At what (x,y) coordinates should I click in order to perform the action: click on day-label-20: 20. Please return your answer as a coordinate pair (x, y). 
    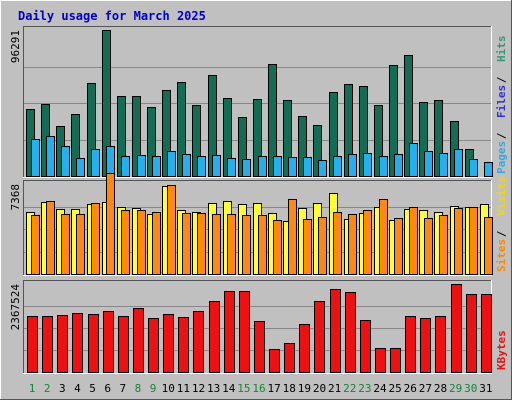
    Looking at the image, I should click on (319, 388).